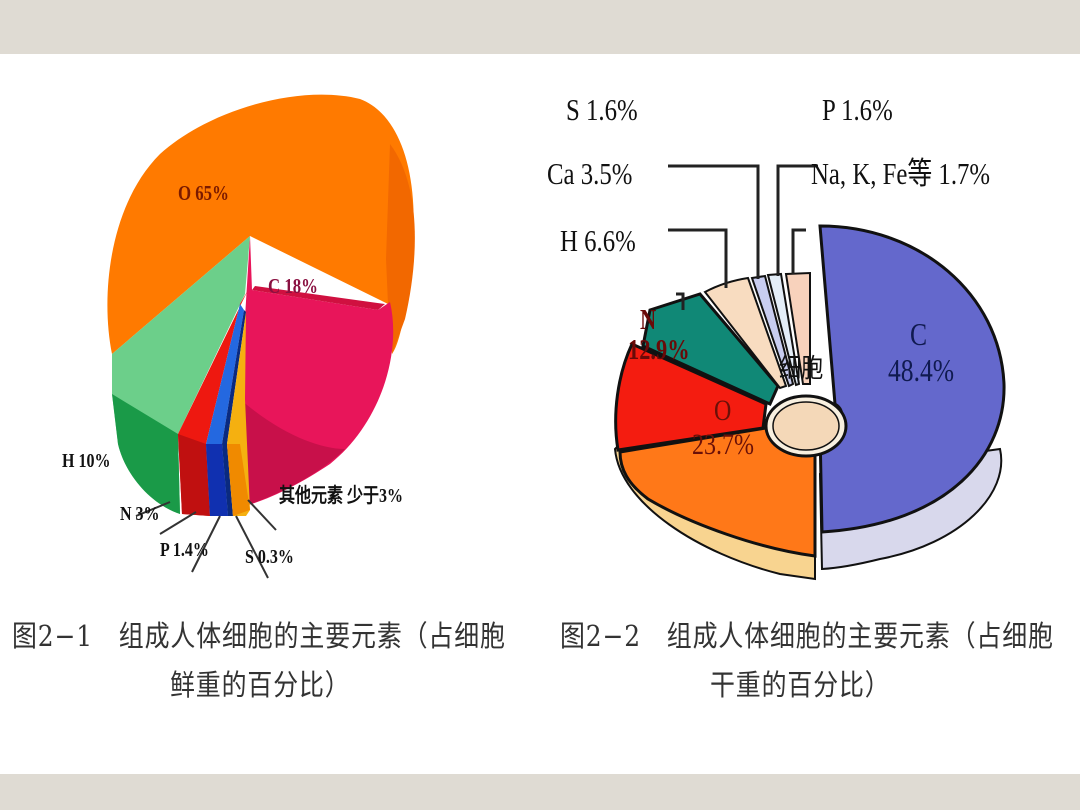 The image size is (1080, 810). Describe the element at coordinates (259, 636) in the screenshot. I see `caption-fig1-line1: 图2−1 组成人体细胞的主要元素（占细胞` at that location.